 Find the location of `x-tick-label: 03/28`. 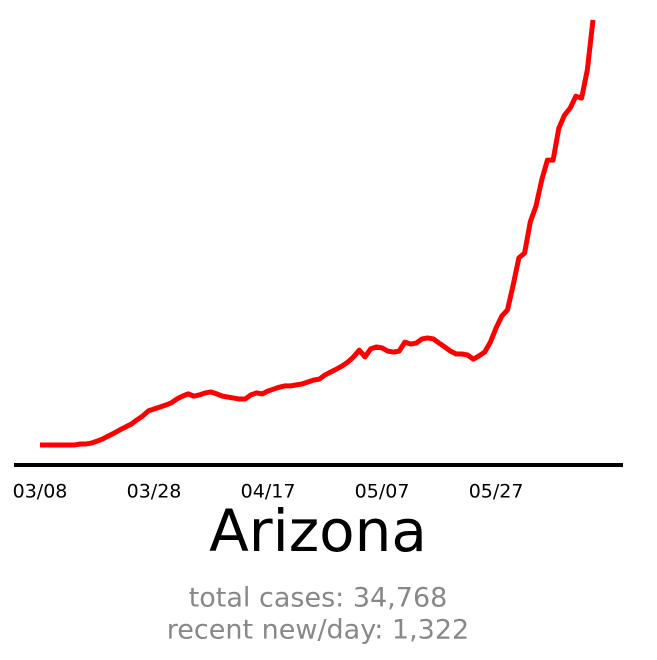

x-tick-label: 03/28 is located at coordinates (154, 492).